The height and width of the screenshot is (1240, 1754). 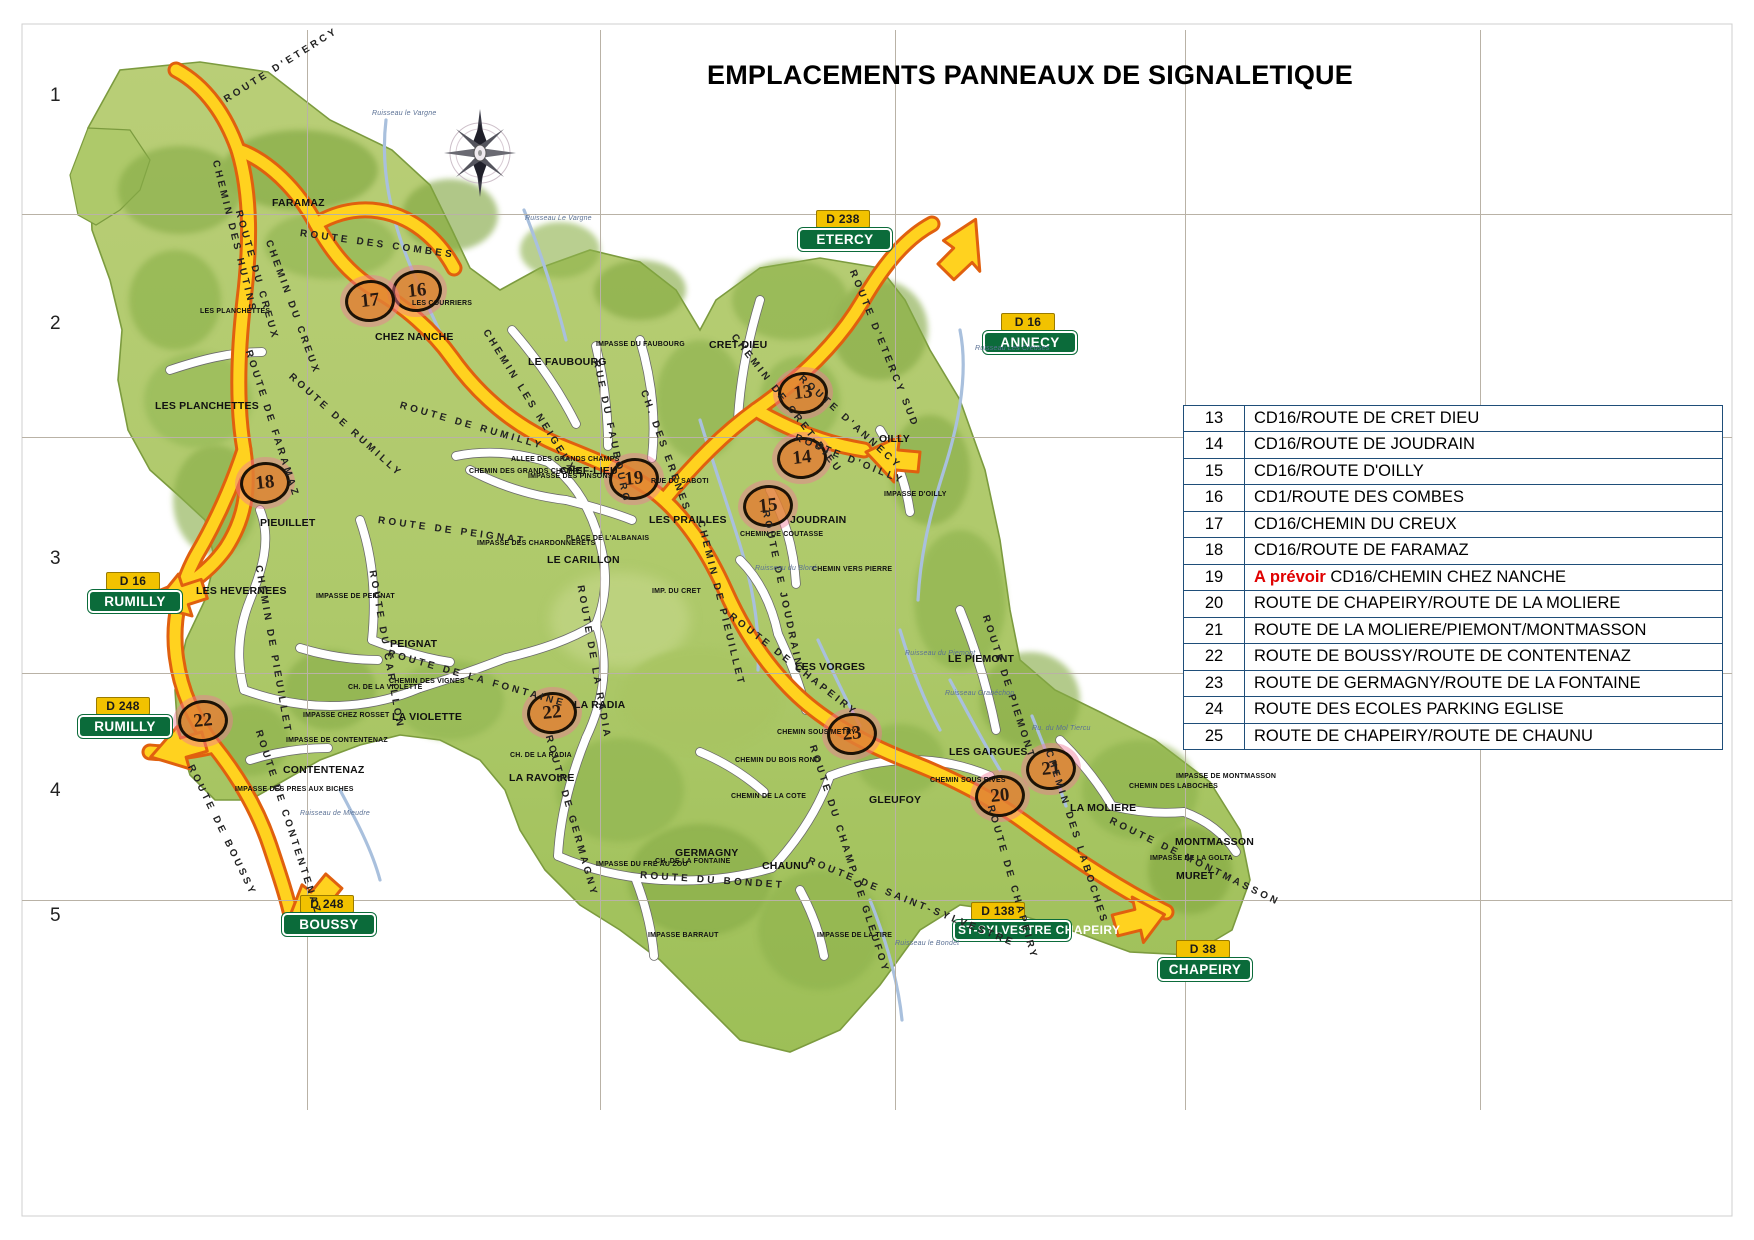 I want to click on river-label: Ruisseau le Bondet, so click(x=927, y=943).